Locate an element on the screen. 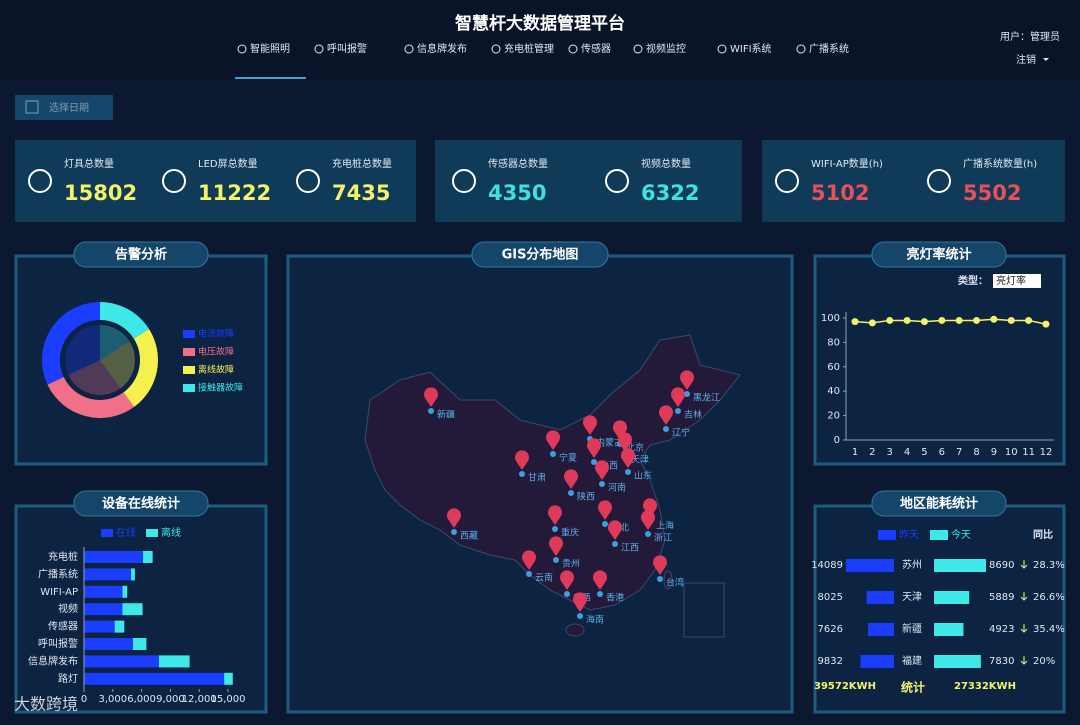 The width and height of the screenshot is (1080, 725). x-tick-label: 11 is located at coordinates (1028, 452).